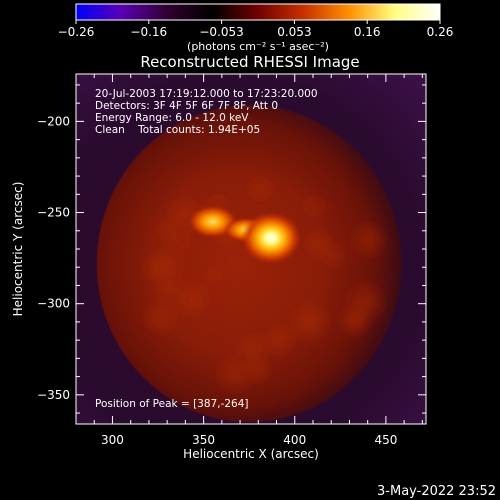  I want to click on y-tick-label: −350, so click(53, 395).